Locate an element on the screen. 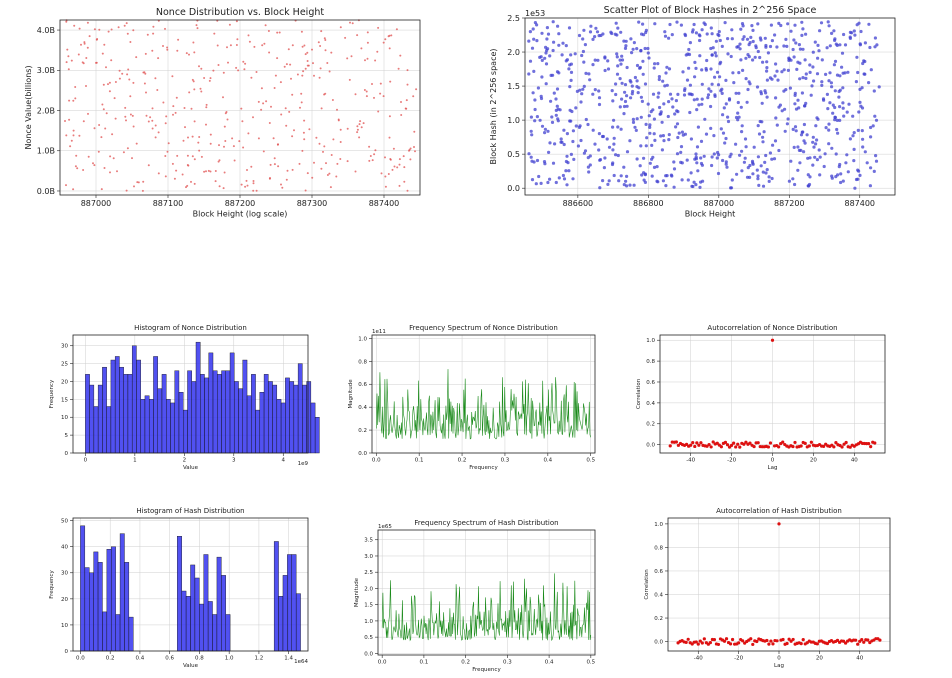 The height and width of the screenshot is (678, 952). x-tick-label: 887100 is located at coordinates (168, 203).